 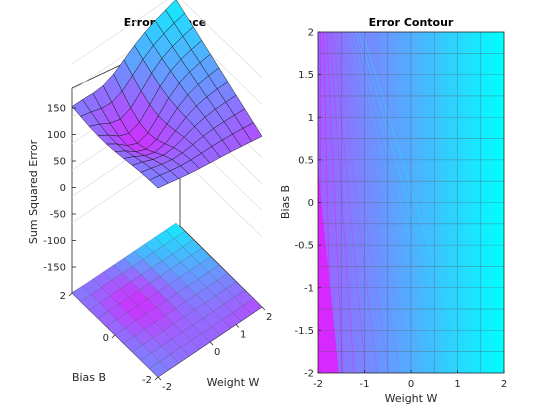 What do you see at coordinates (217, 352) in the screenshot?
I see `w-tick-label: 0` at bounding box center [217, 352].